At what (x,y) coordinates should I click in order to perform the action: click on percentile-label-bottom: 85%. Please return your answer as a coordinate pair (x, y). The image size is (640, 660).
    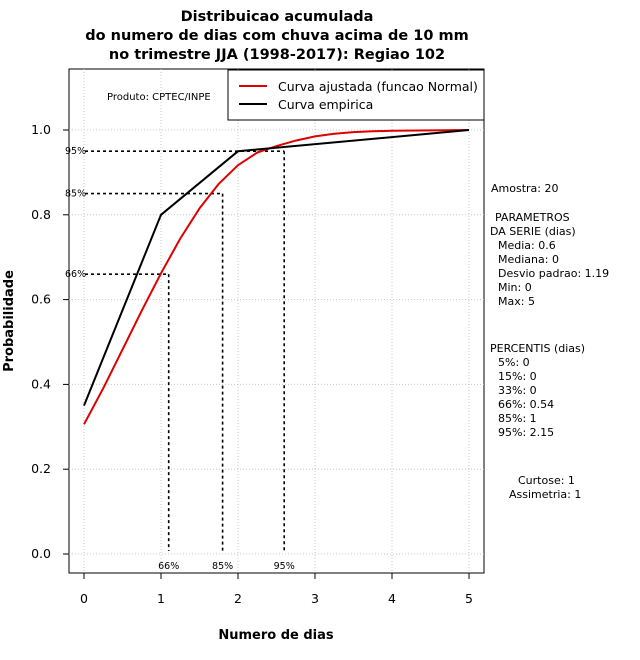
    Looking at the image, I should click on (222, 566).